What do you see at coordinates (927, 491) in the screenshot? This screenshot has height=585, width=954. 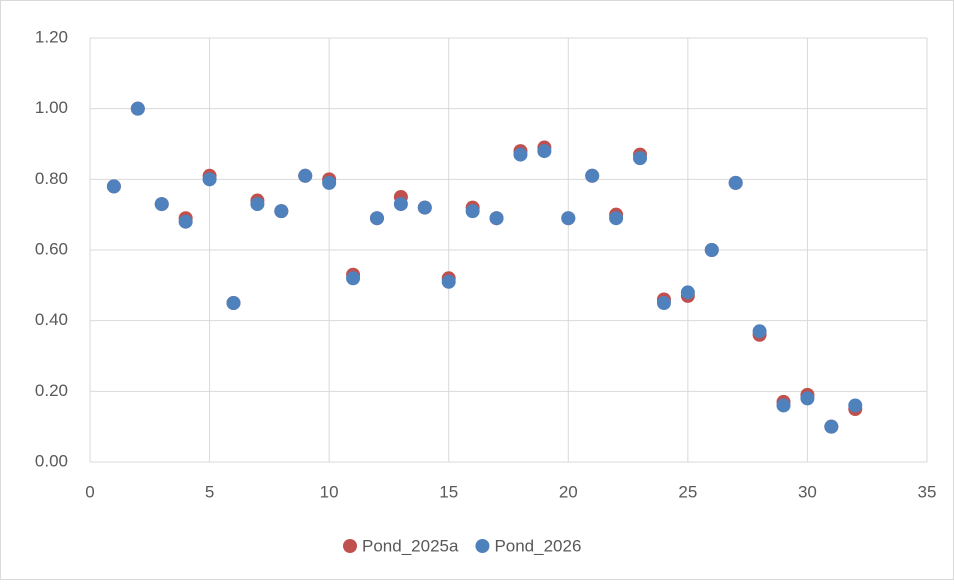 I see `x-tick-label: 35` at bounding box center [927, 491].